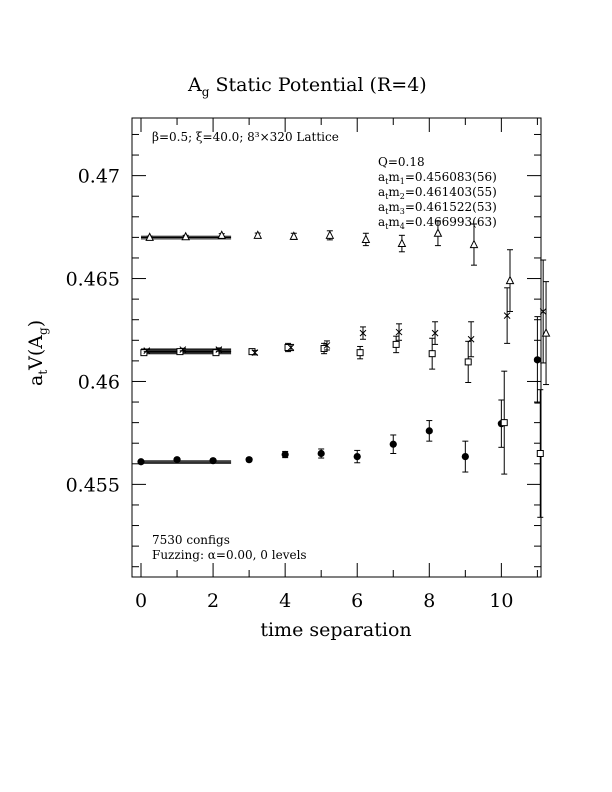  Describe the element at coordinates (451, 207) in the screenshot. I see `mass-annotation-part: =0.461522(53)` at that location.